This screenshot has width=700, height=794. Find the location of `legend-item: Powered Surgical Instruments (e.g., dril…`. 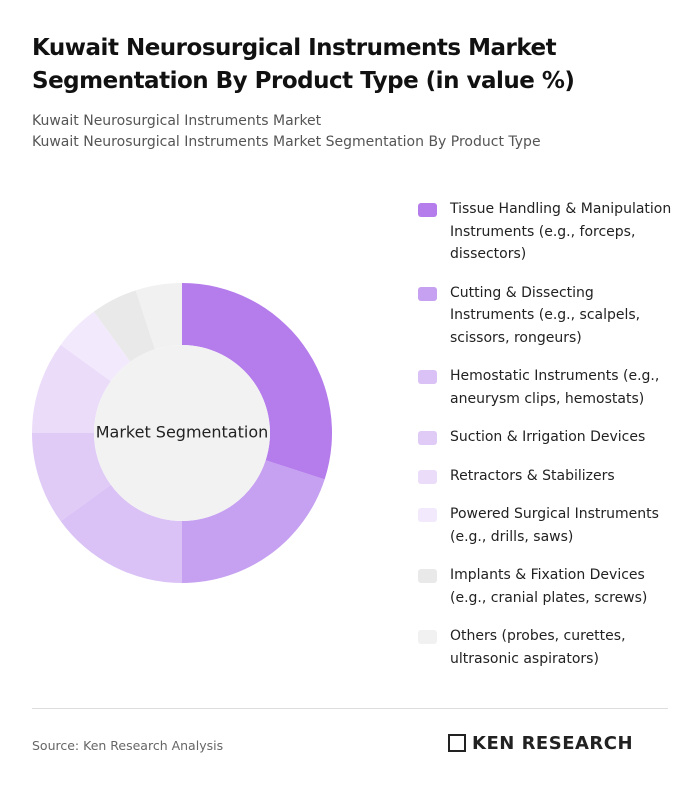

legend-item: Powered Surgical Instruments (e.g., dril… is located at coordinates (548, 525).